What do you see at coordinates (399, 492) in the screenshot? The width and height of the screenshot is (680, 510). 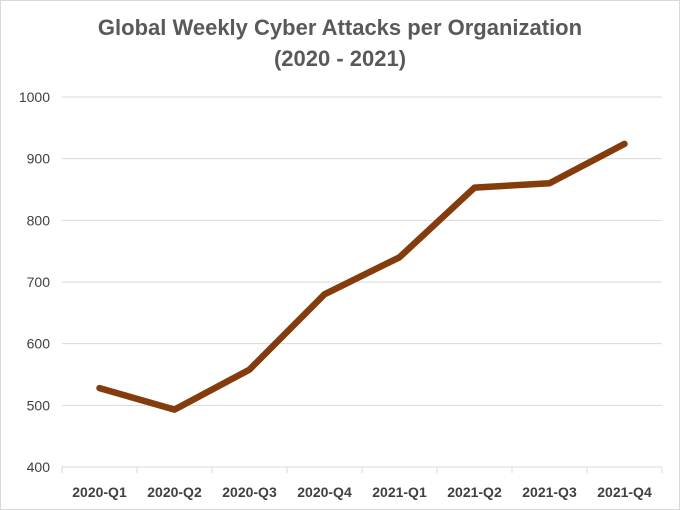 I see `x-tick-label-2021-Q1: 2021-Q1` at bounding box center [399, 492].